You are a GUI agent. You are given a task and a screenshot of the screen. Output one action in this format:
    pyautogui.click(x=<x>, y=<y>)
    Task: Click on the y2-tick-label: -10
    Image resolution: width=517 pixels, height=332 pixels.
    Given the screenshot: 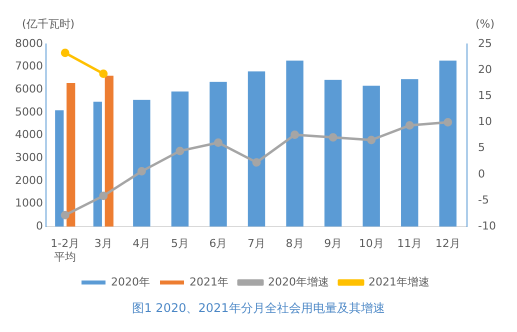 What is the action you would take?
    pyautogui.click(x=487, y=225)
    